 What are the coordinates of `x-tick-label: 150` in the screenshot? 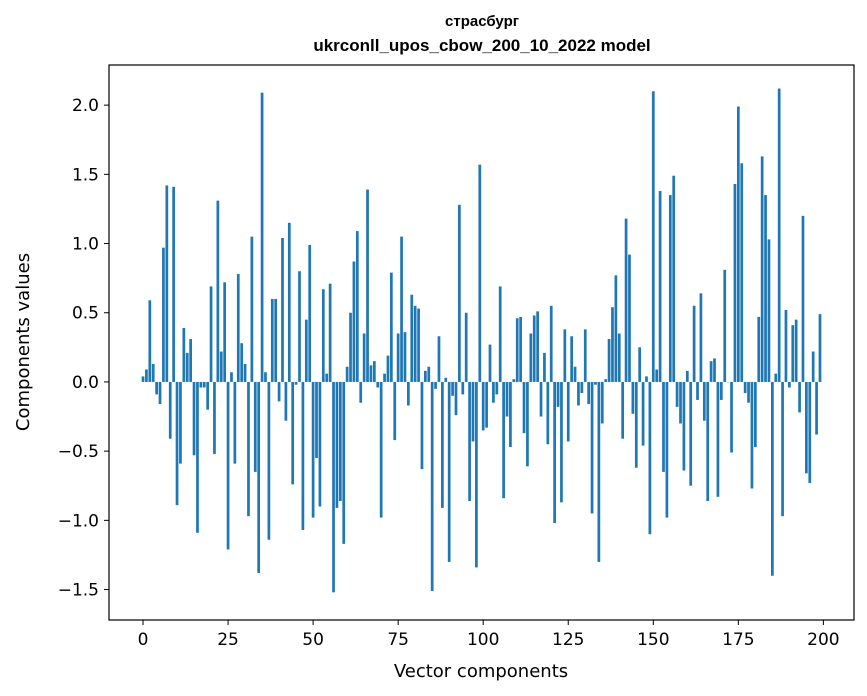 It's located at (653, 640).